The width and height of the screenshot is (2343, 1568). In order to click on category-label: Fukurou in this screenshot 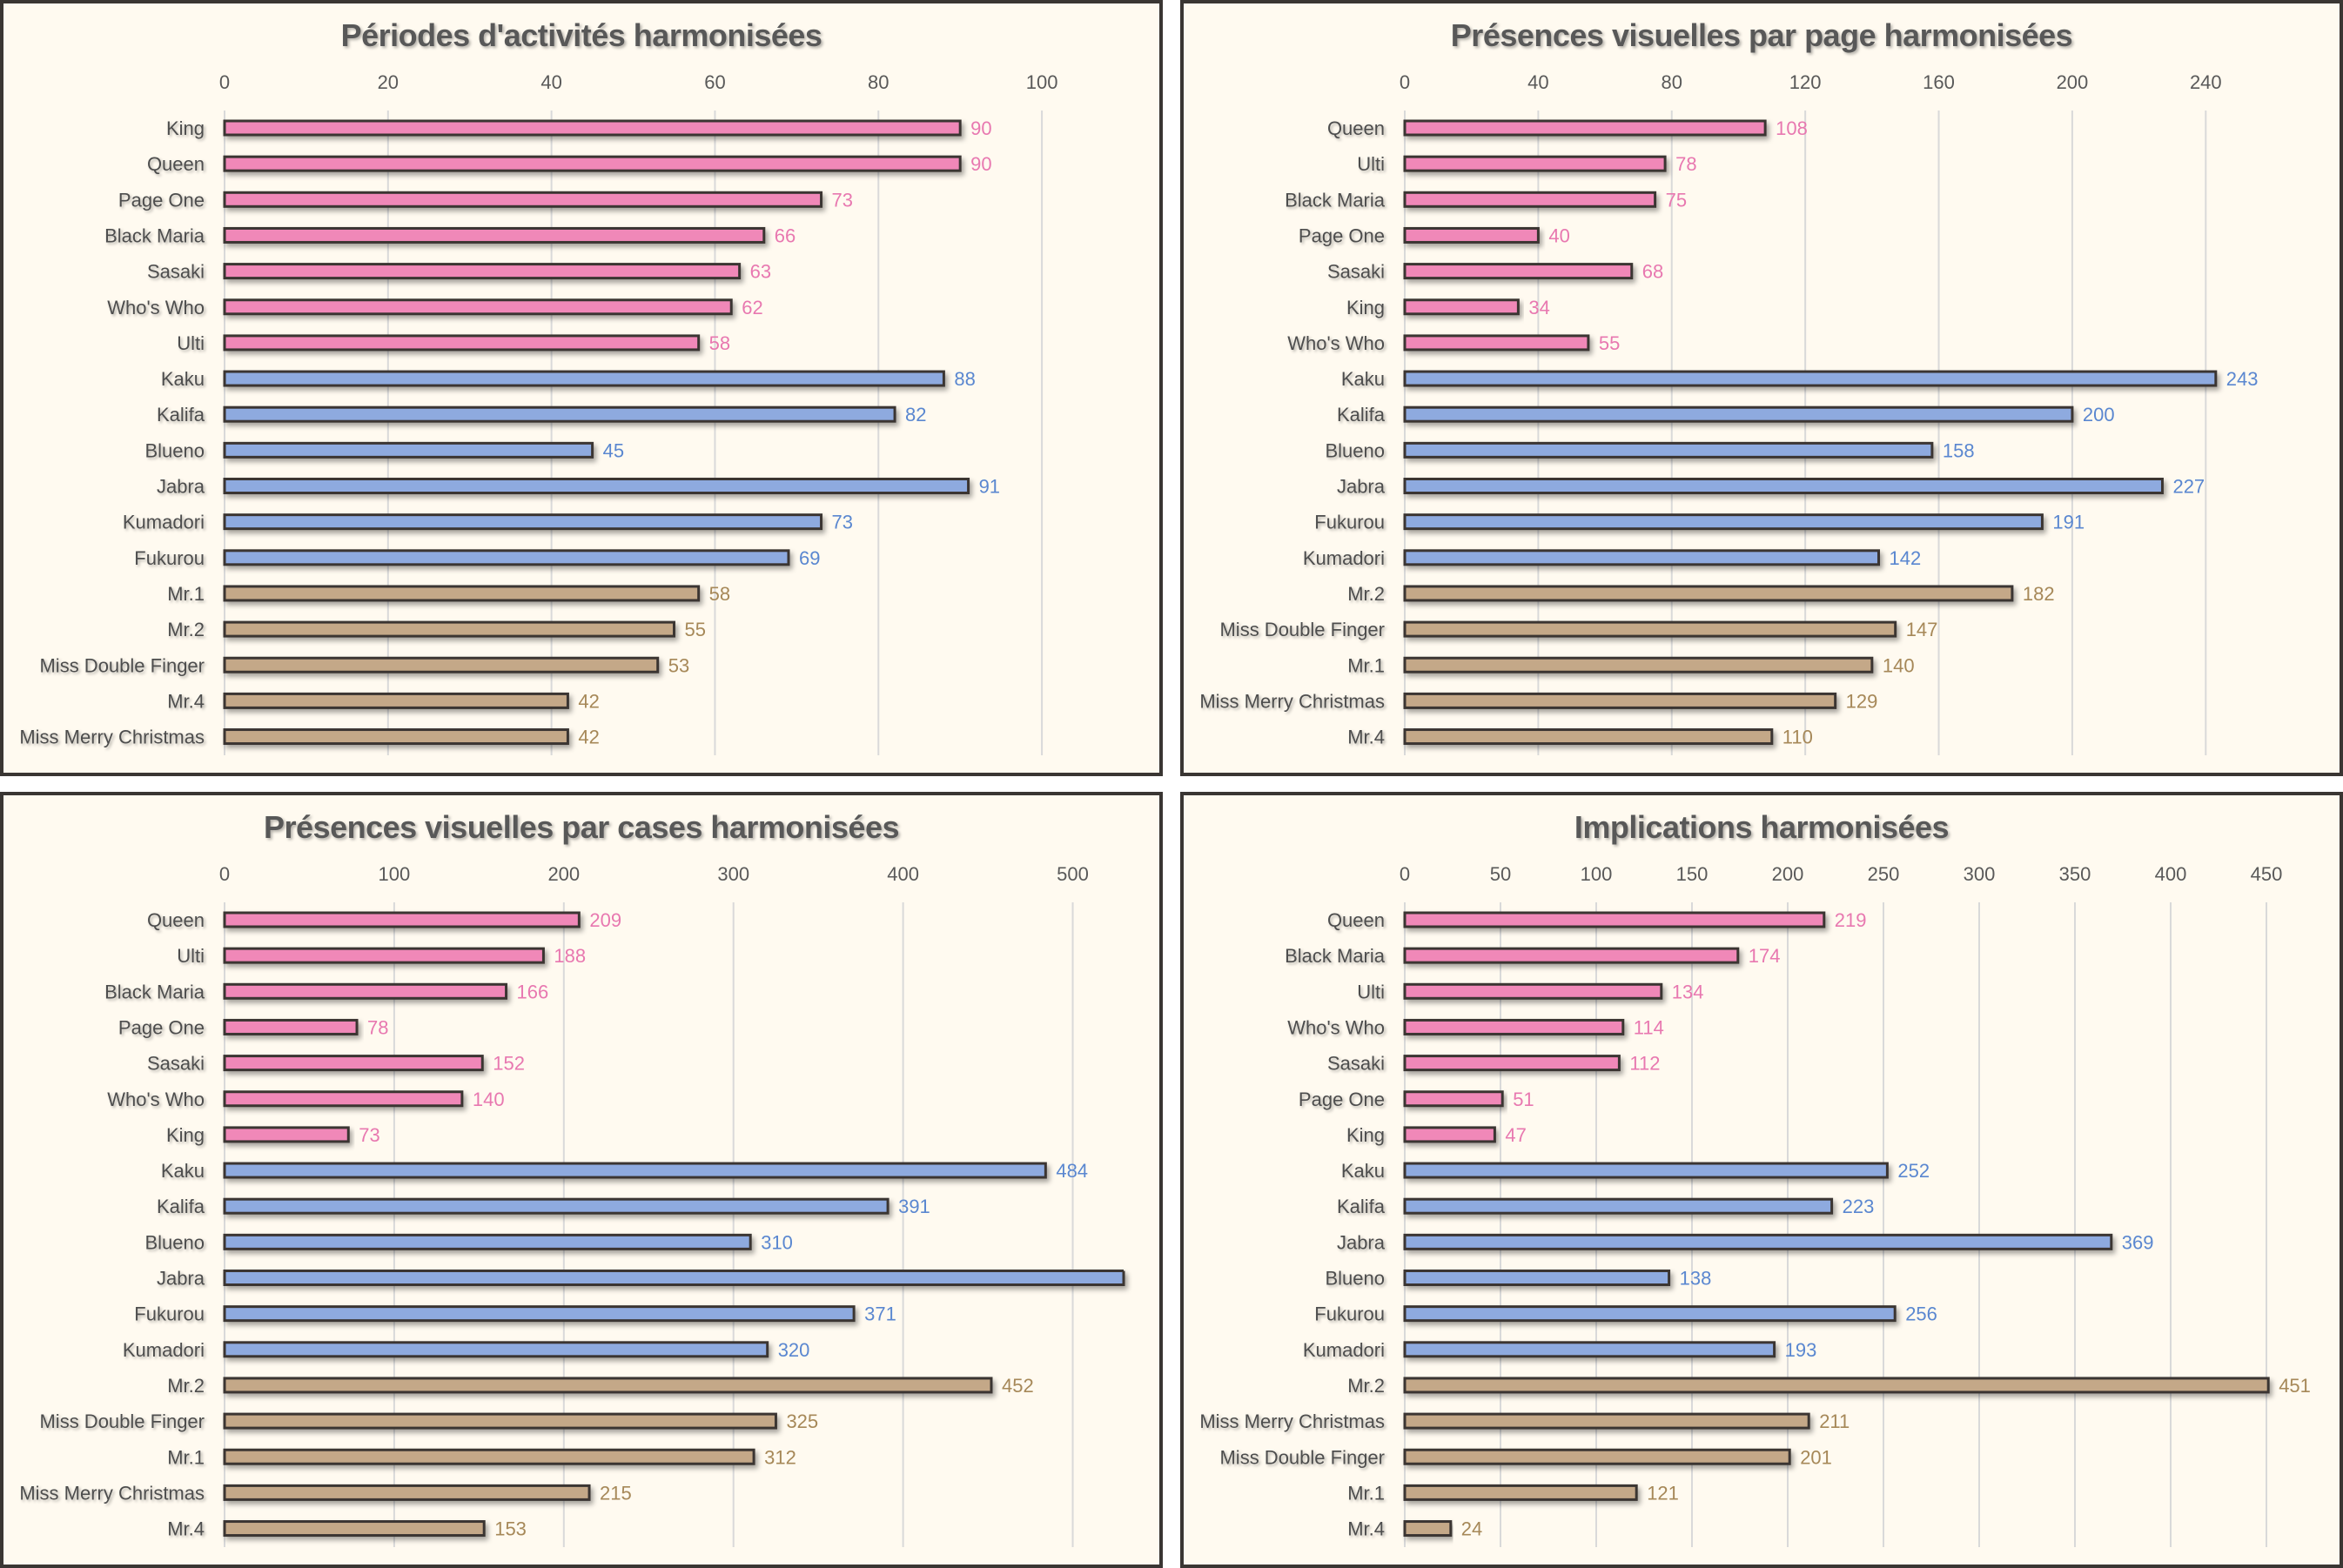, I will do `click(169, 558)`.